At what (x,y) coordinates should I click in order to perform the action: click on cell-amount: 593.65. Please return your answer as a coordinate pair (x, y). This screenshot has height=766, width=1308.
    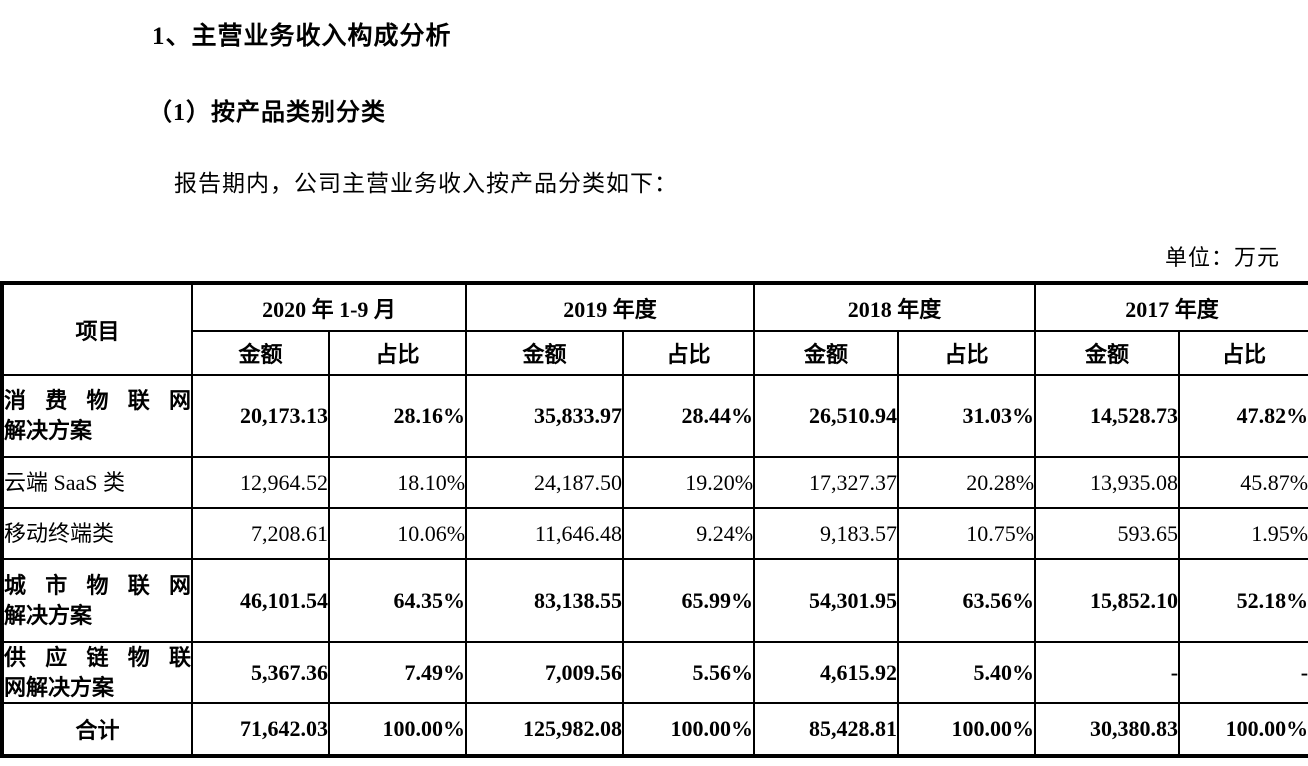
    Looking at the image, I should click on (1107, 533).